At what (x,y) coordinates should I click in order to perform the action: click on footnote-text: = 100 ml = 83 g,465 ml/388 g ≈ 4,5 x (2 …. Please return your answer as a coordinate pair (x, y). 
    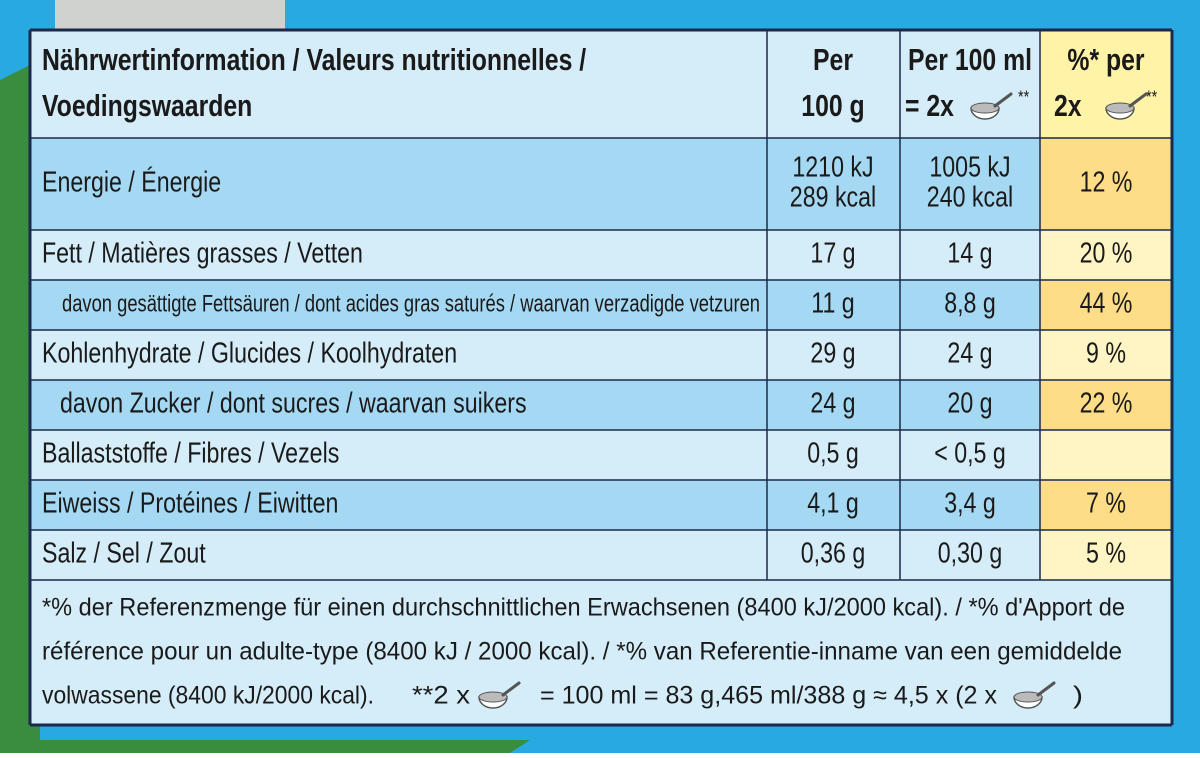
    Looking at the image, I should click on (768, 696).